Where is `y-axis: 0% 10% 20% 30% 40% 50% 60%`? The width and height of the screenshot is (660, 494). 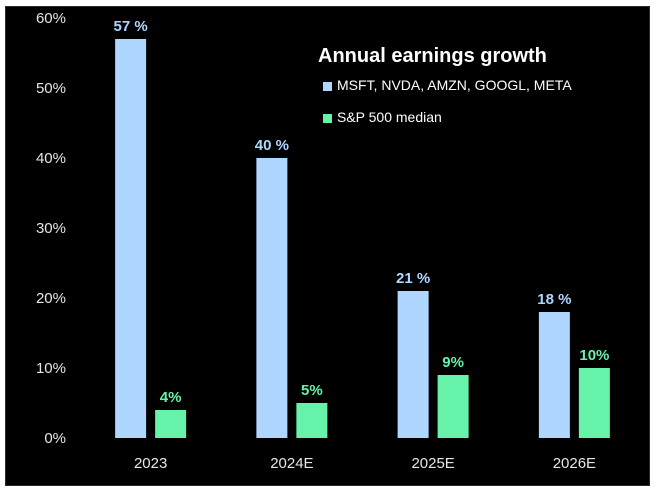
y-axis: 0% 10% 20% 30% 40% 50% 60% is located at coordinates (51, 228).